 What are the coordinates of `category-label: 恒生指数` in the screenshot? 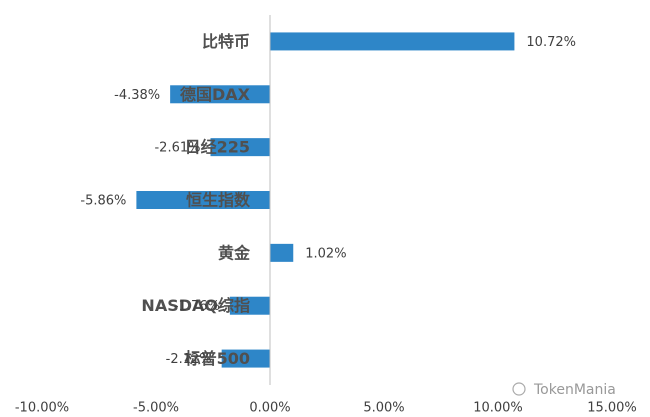 It's located at (218, 200).